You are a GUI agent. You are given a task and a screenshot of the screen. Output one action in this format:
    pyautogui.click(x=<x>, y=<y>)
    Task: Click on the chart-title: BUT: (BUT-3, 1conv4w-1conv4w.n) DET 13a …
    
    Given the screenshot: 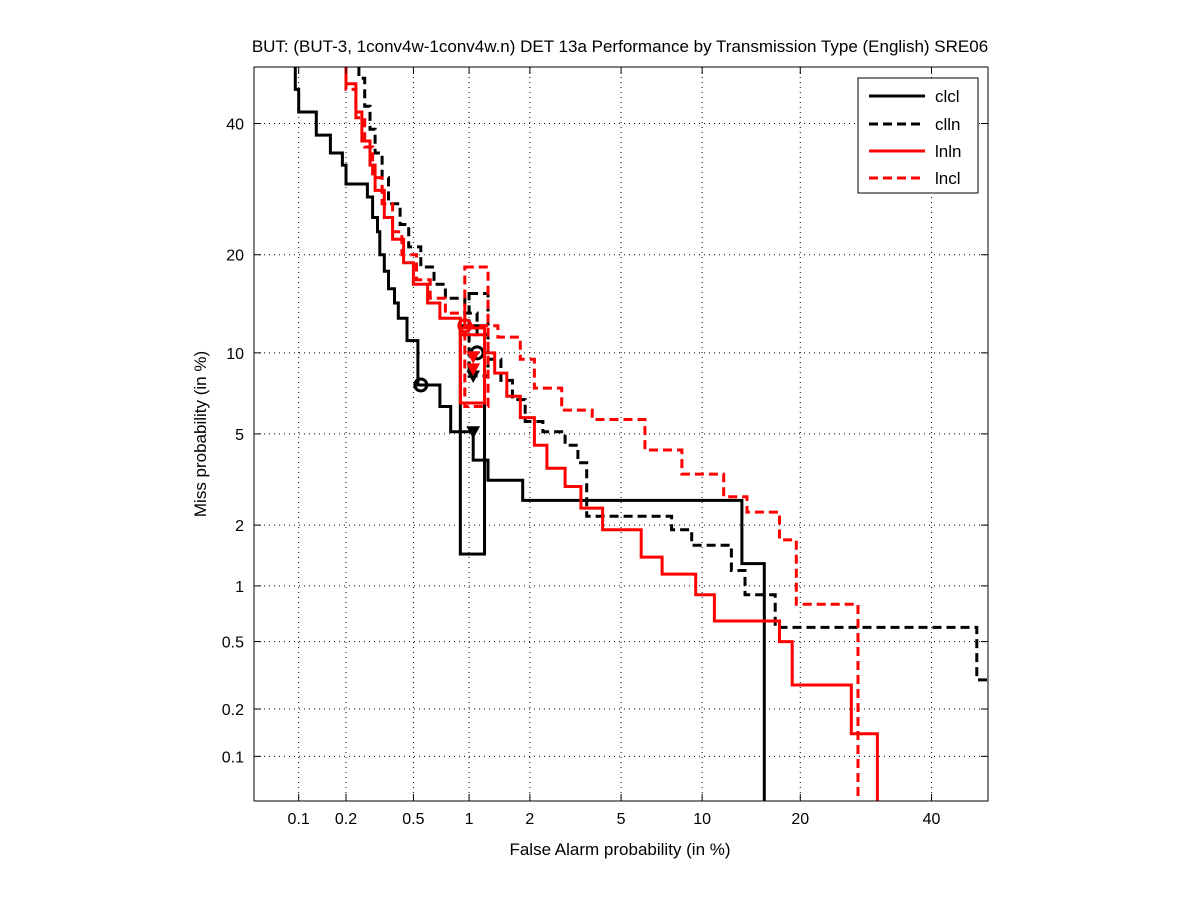 What is the action you would take?
    pyautogui.click(x=620, y=46)
    